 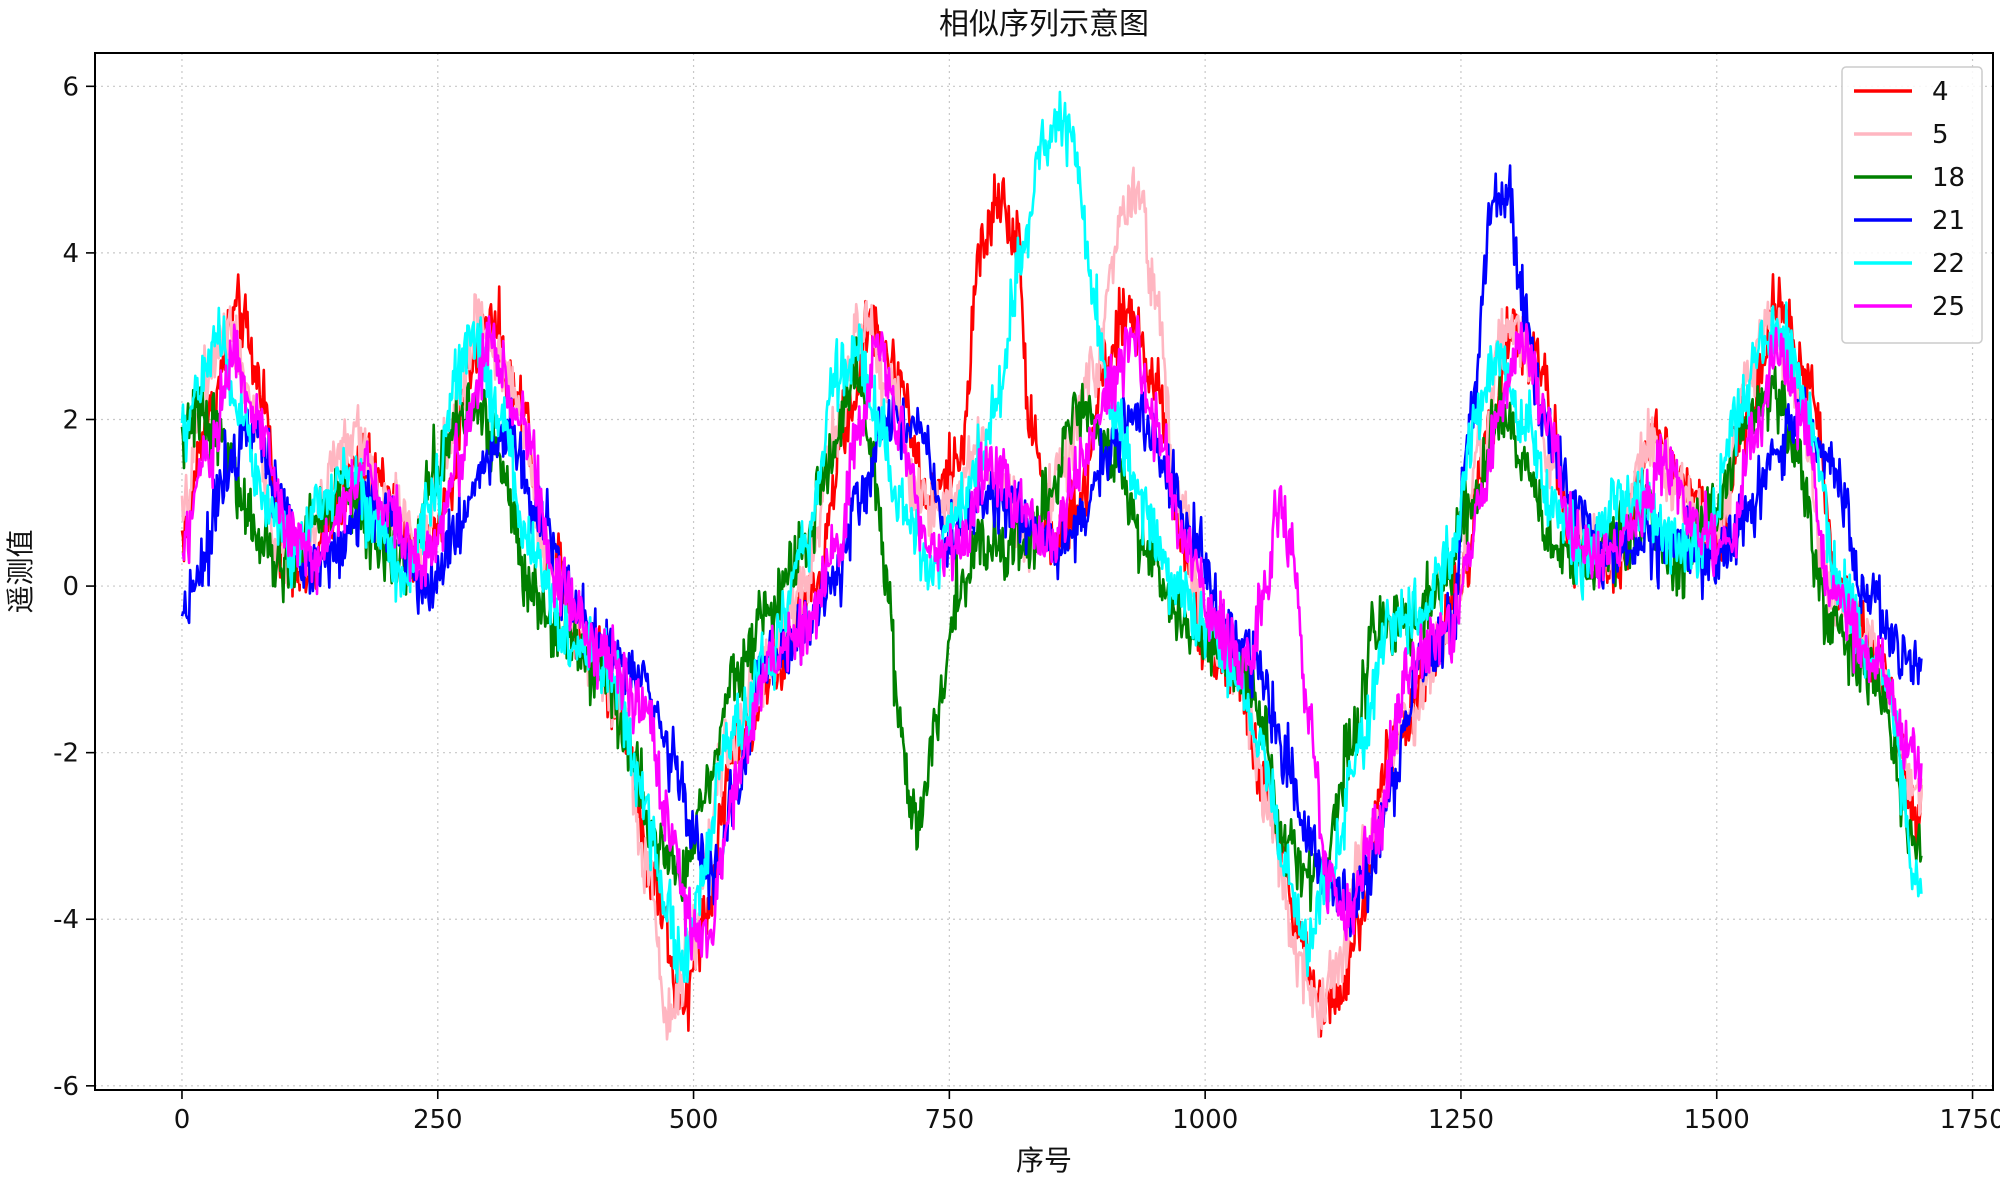 I want to click on legend-label-21: 21, so click(x=1948, y=221).